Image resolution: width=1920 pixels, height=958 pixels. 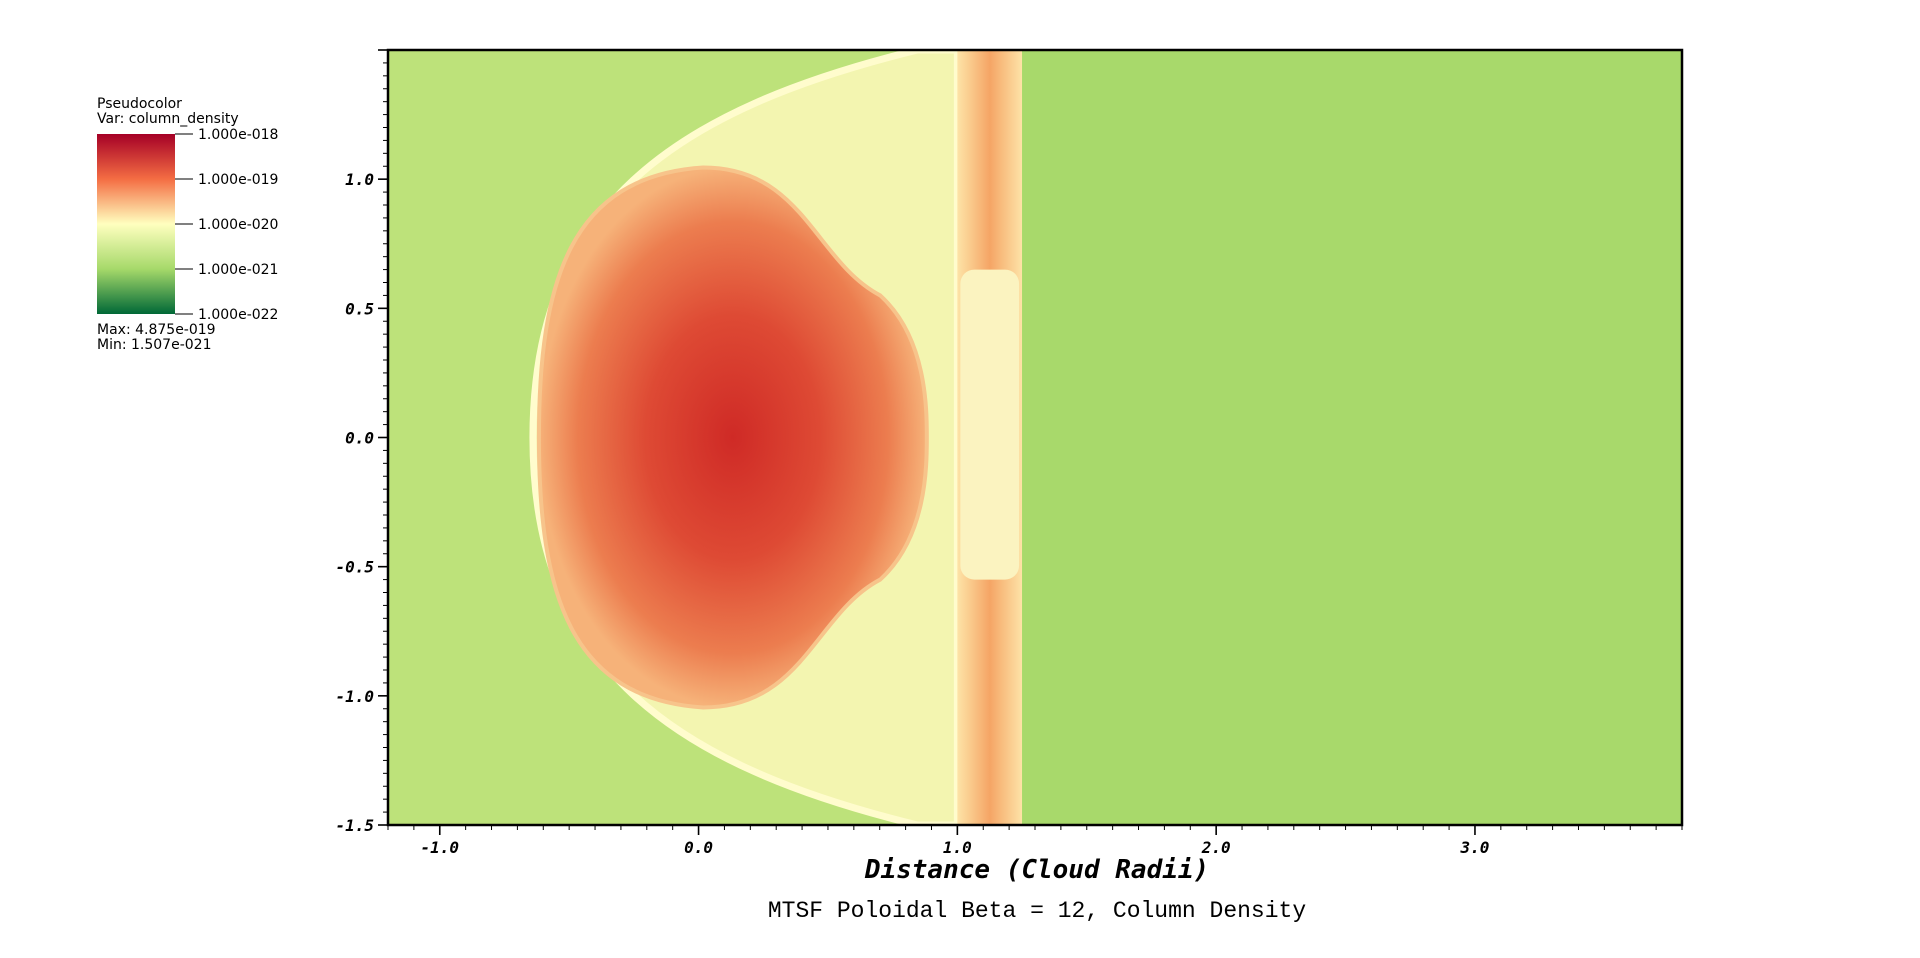 I want to click on x-tick-label: 3.0, so click(x=1475, y=847).